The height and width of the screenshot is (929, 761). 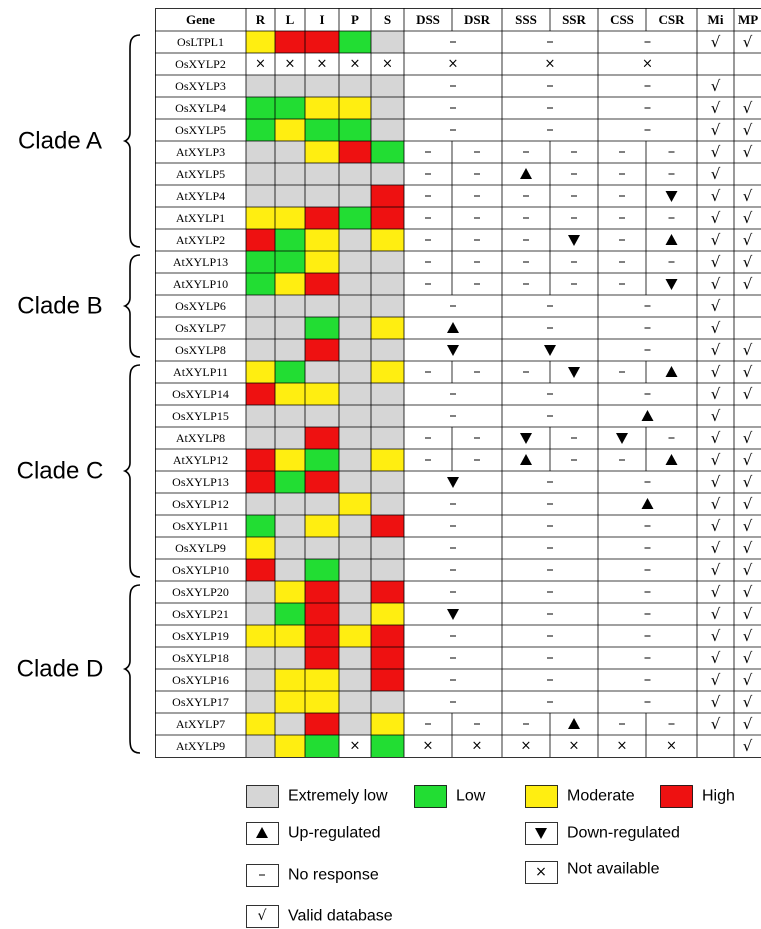 I want to click on clade-label: Clade B, so click(x=59, y=306).